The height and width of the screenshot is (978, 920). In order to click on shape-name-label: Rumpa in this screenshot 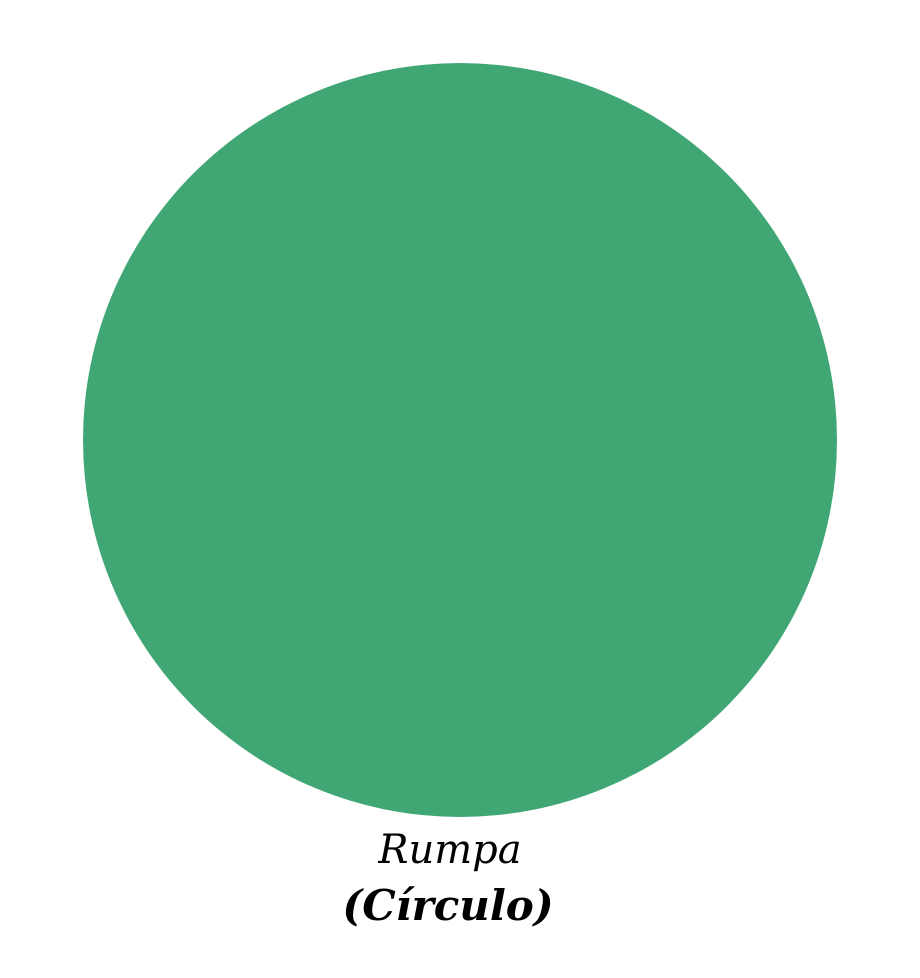, I will do `click(450, 850)`.